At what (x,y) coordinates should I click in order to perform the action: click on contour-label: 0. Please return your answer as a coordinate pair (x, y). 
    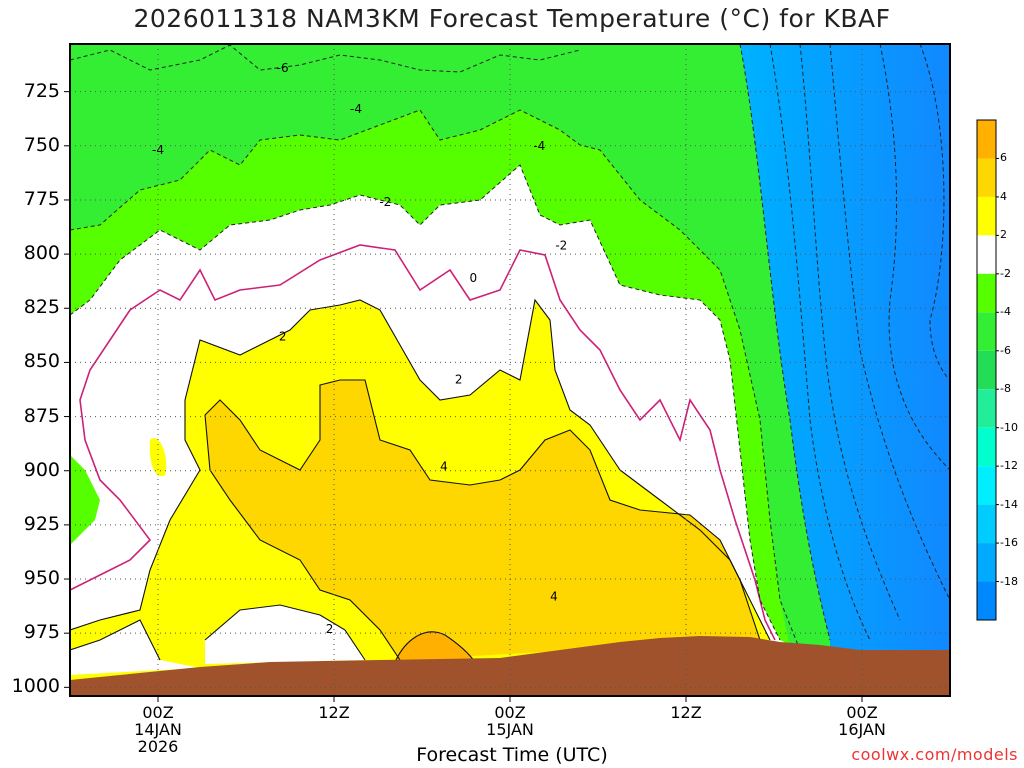
    Looking at the image, I should click on (474, 278).